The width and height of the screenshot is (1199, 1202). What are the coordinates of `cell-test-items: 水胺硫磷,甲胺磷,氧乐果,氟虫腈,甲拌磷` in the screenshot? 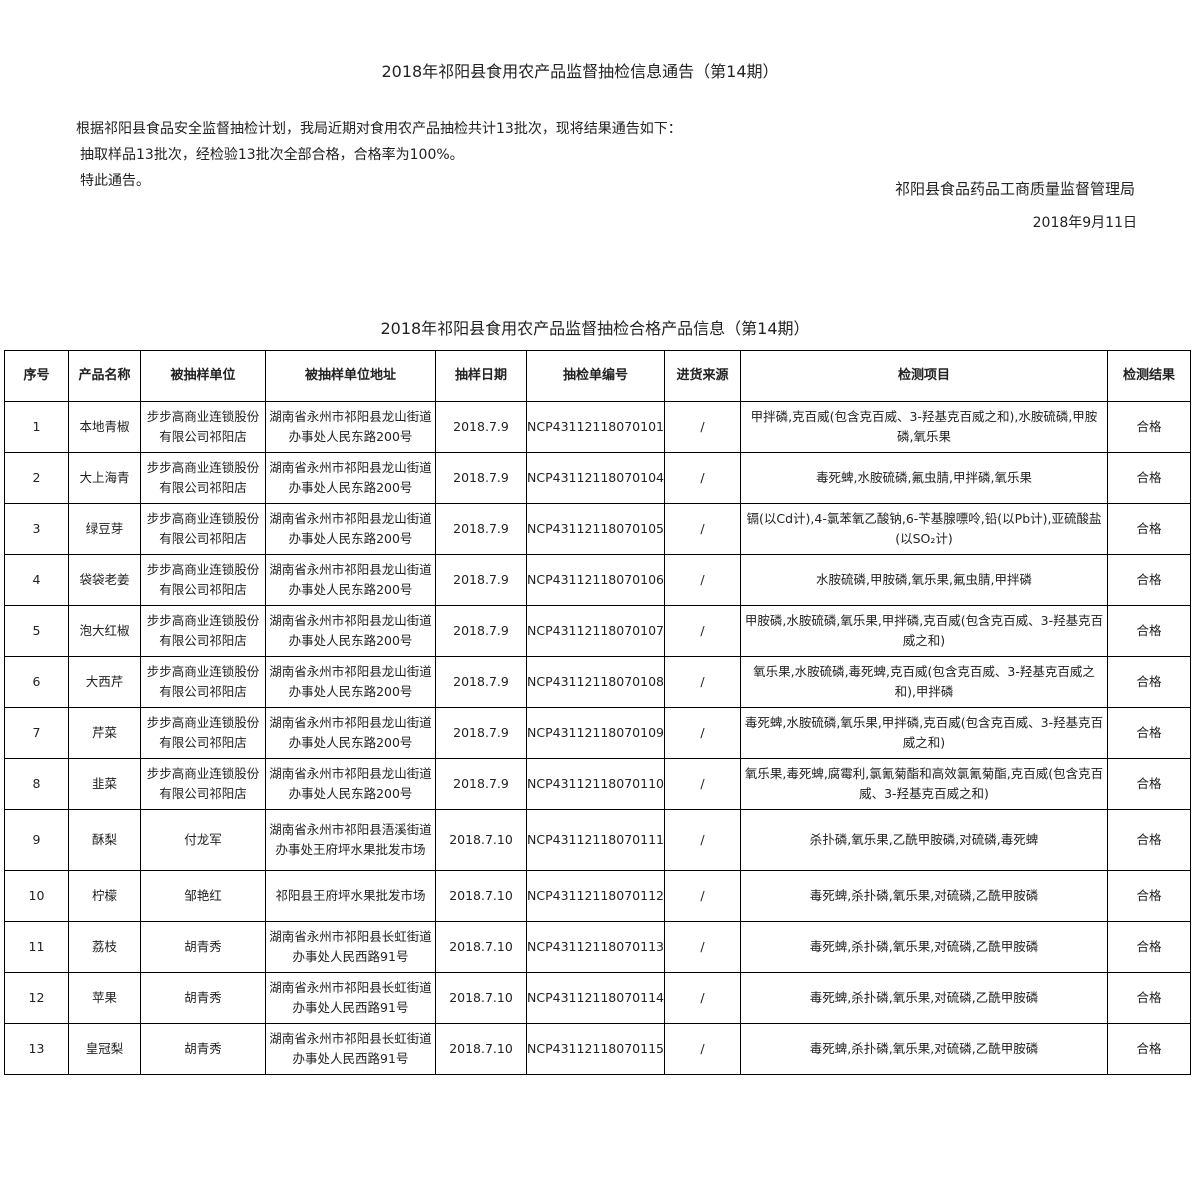 It's located at (924, 580).